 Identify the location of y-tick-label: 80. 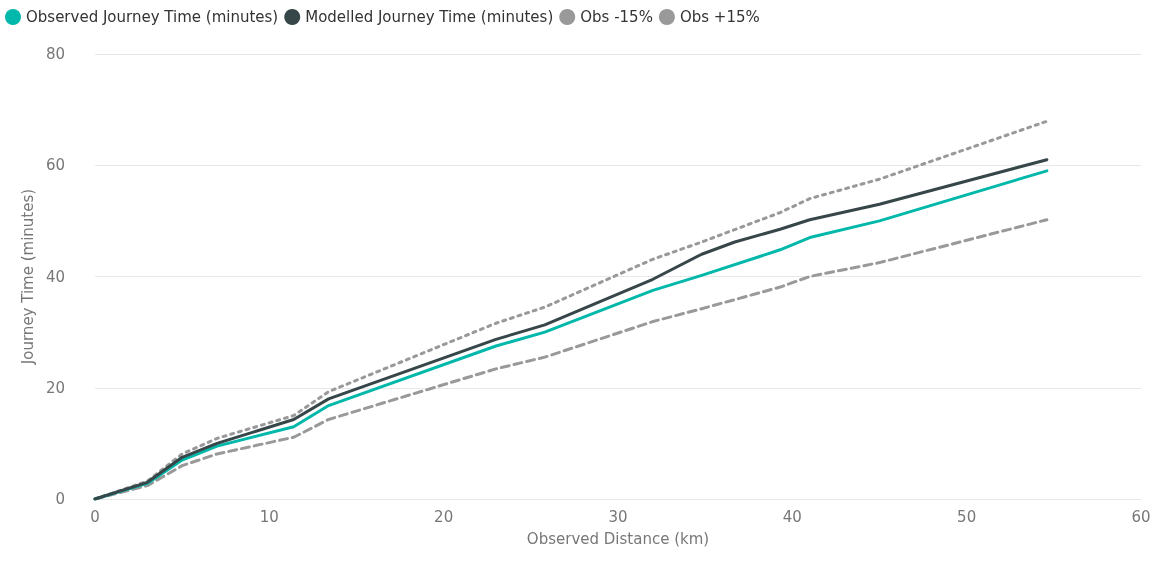
(55, 54).